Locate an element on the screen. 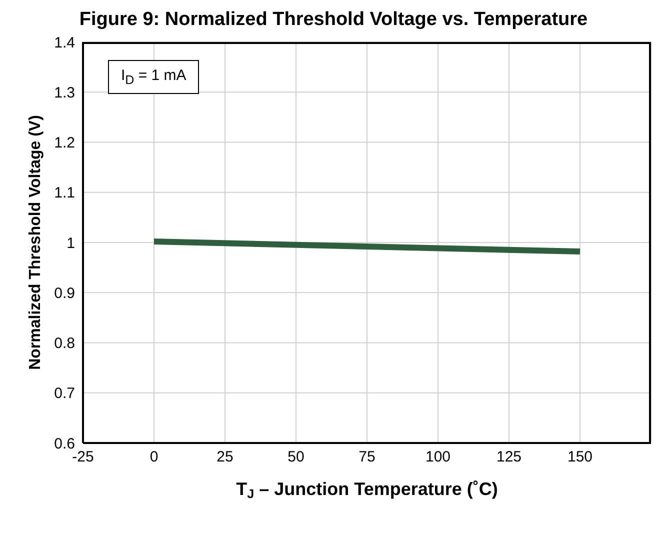  x-tick-label: 125 is located at coordinates (509, 457).